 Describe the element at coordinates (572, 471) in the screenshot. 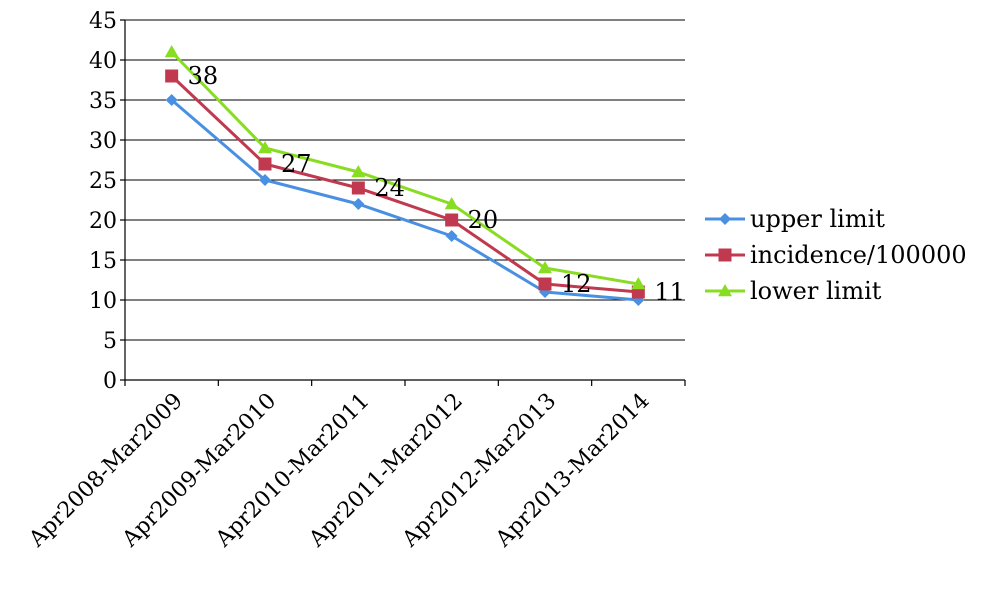

I see `x-tick-label: Apr2013-Mar2014` at that location.